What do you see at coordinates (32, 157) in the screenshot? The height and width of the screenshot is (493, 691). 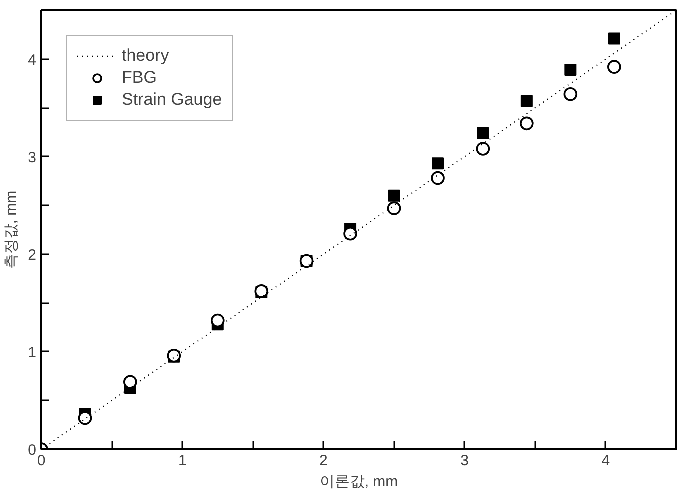 I see `y-tick-label: 3` at bounding box center [32, 157].